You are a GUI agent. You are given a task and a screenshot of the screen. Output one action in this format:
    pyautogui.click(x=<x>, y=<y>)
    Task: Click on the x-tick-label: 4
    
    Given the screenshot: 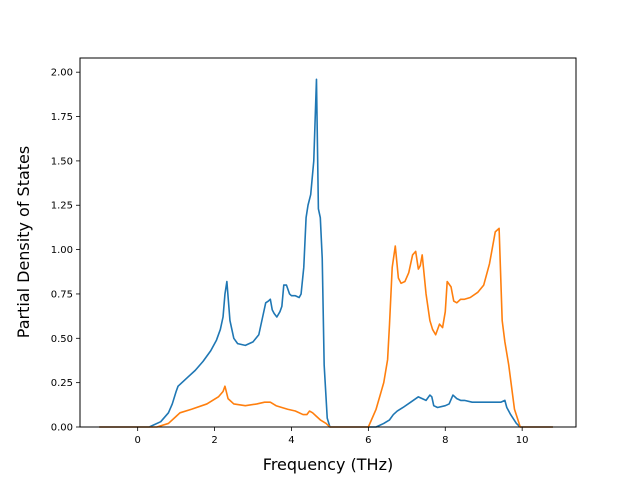 What is the action you would take?
    pyautogui.click(x=291, y=440)
    